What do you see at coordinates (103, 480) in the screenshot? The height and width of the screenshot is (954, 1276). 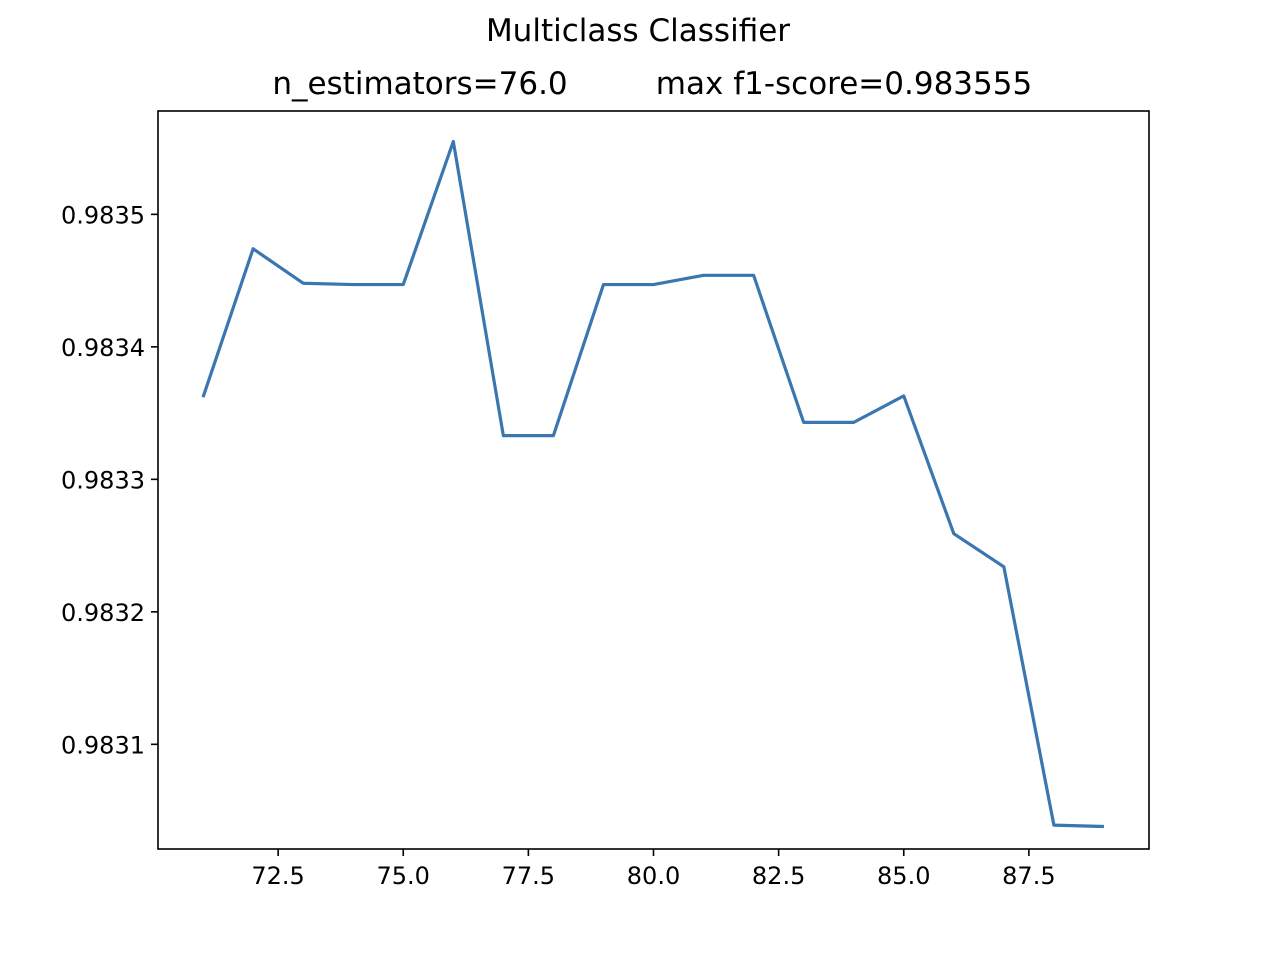 I see `y-tick-label: 0.9833` at bounding box center [103, 480].